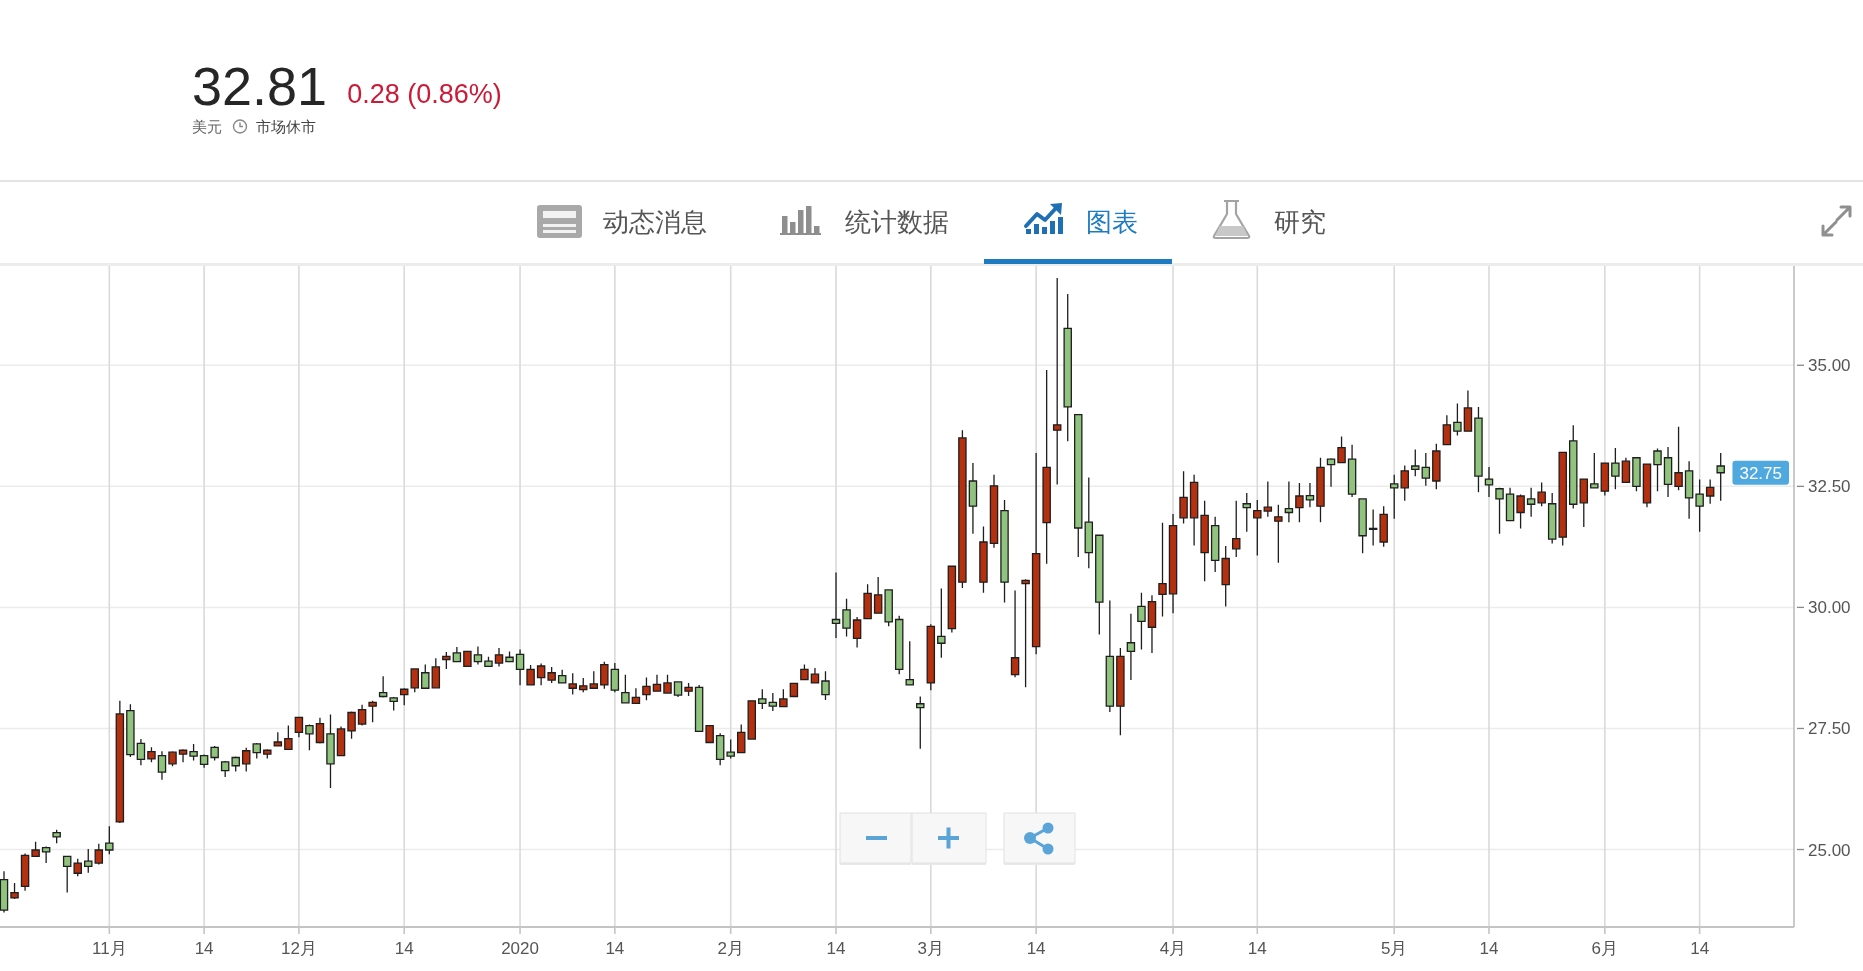 The height and width of the screenshot is (971, 1863). Describe the element at coordinates (1829, 608) in the screenshot. I see `y-tick-label: 30.00` at that location.